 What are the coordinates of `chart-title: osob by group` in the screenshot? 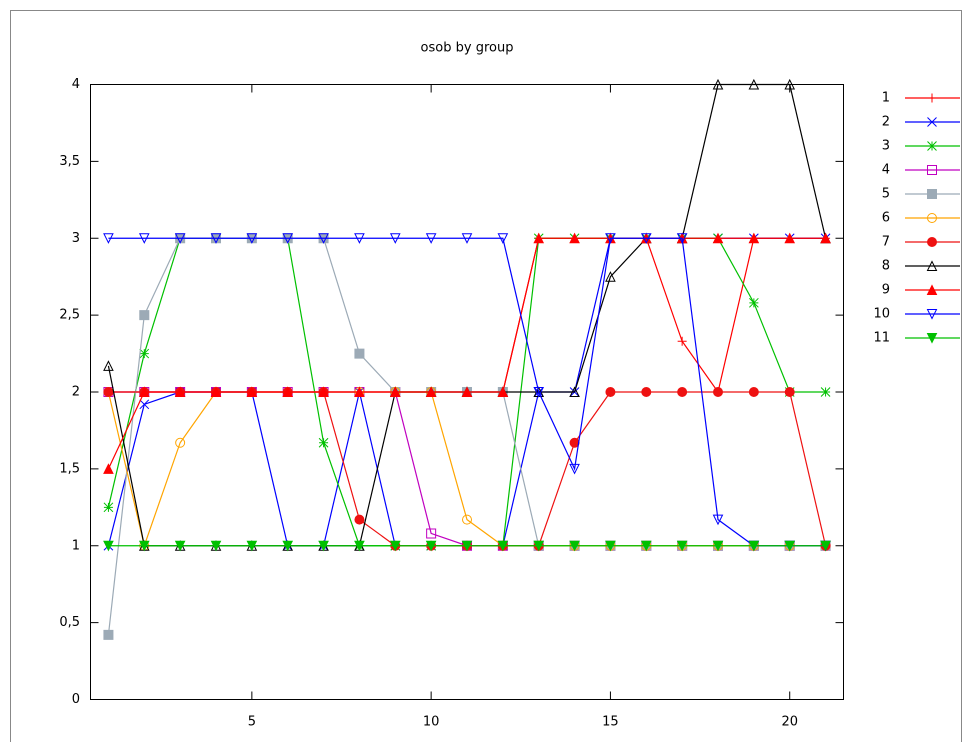 It's located at (467, 48).